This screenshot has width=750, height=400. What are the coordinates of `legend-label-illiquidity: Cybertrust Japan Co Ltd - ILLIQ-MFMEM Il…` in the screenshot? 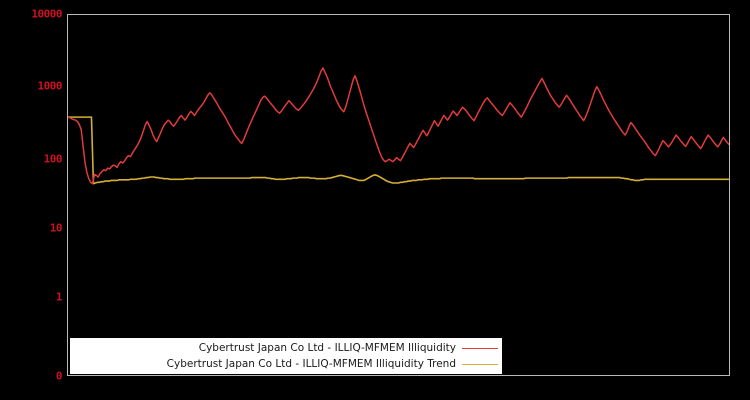 It's located at (327, 348).